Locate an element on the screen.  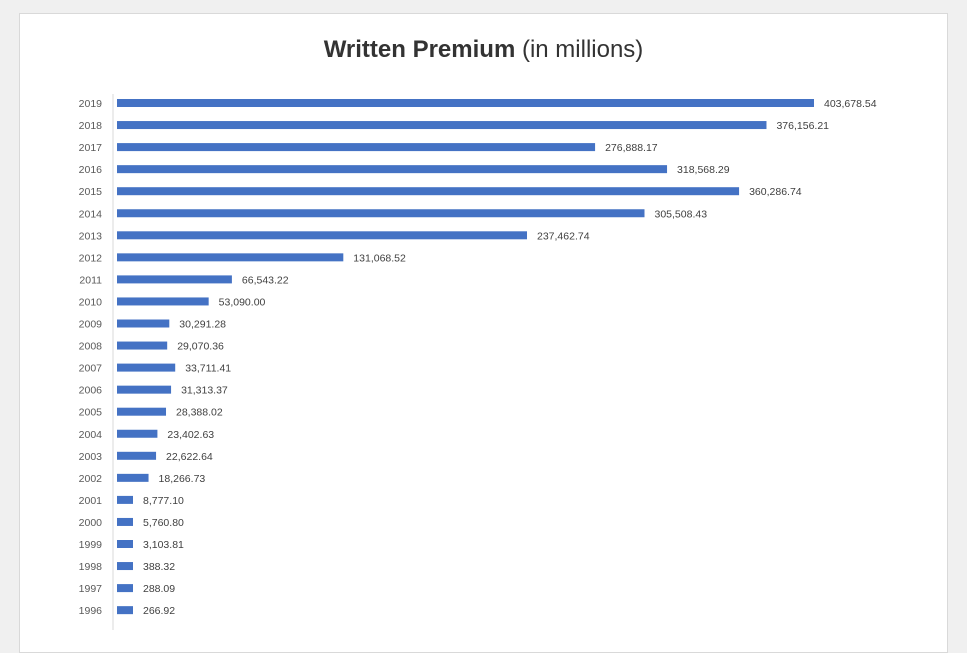
data-label: 53,090.00 is located at coordinates (242, 302).